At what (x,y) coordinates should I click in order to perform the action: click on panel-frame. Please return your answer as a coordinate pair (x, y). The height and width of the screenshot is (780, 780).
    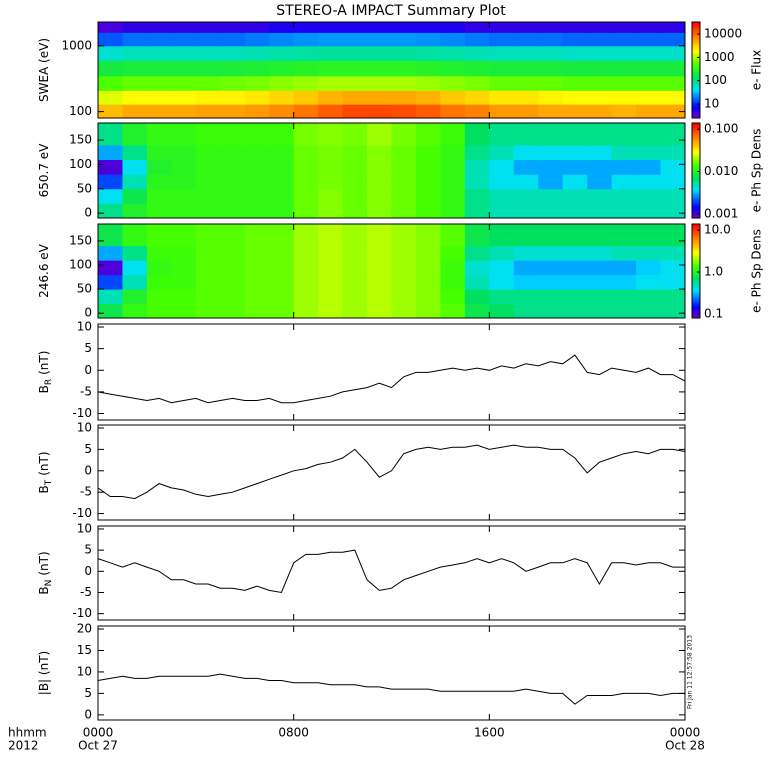
    Looking at the image, I should click on (391, 170).